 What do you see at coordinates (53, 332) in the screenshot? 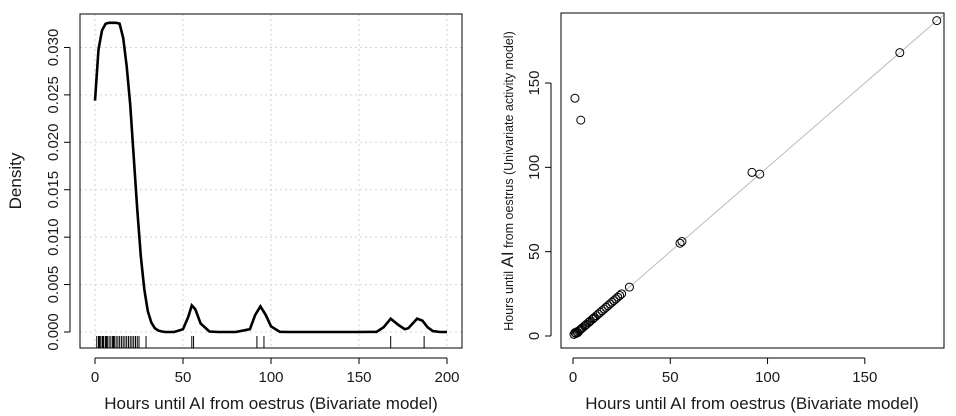
I see `density-y-tick-label: 0.000` at bounding box center [53, 332].